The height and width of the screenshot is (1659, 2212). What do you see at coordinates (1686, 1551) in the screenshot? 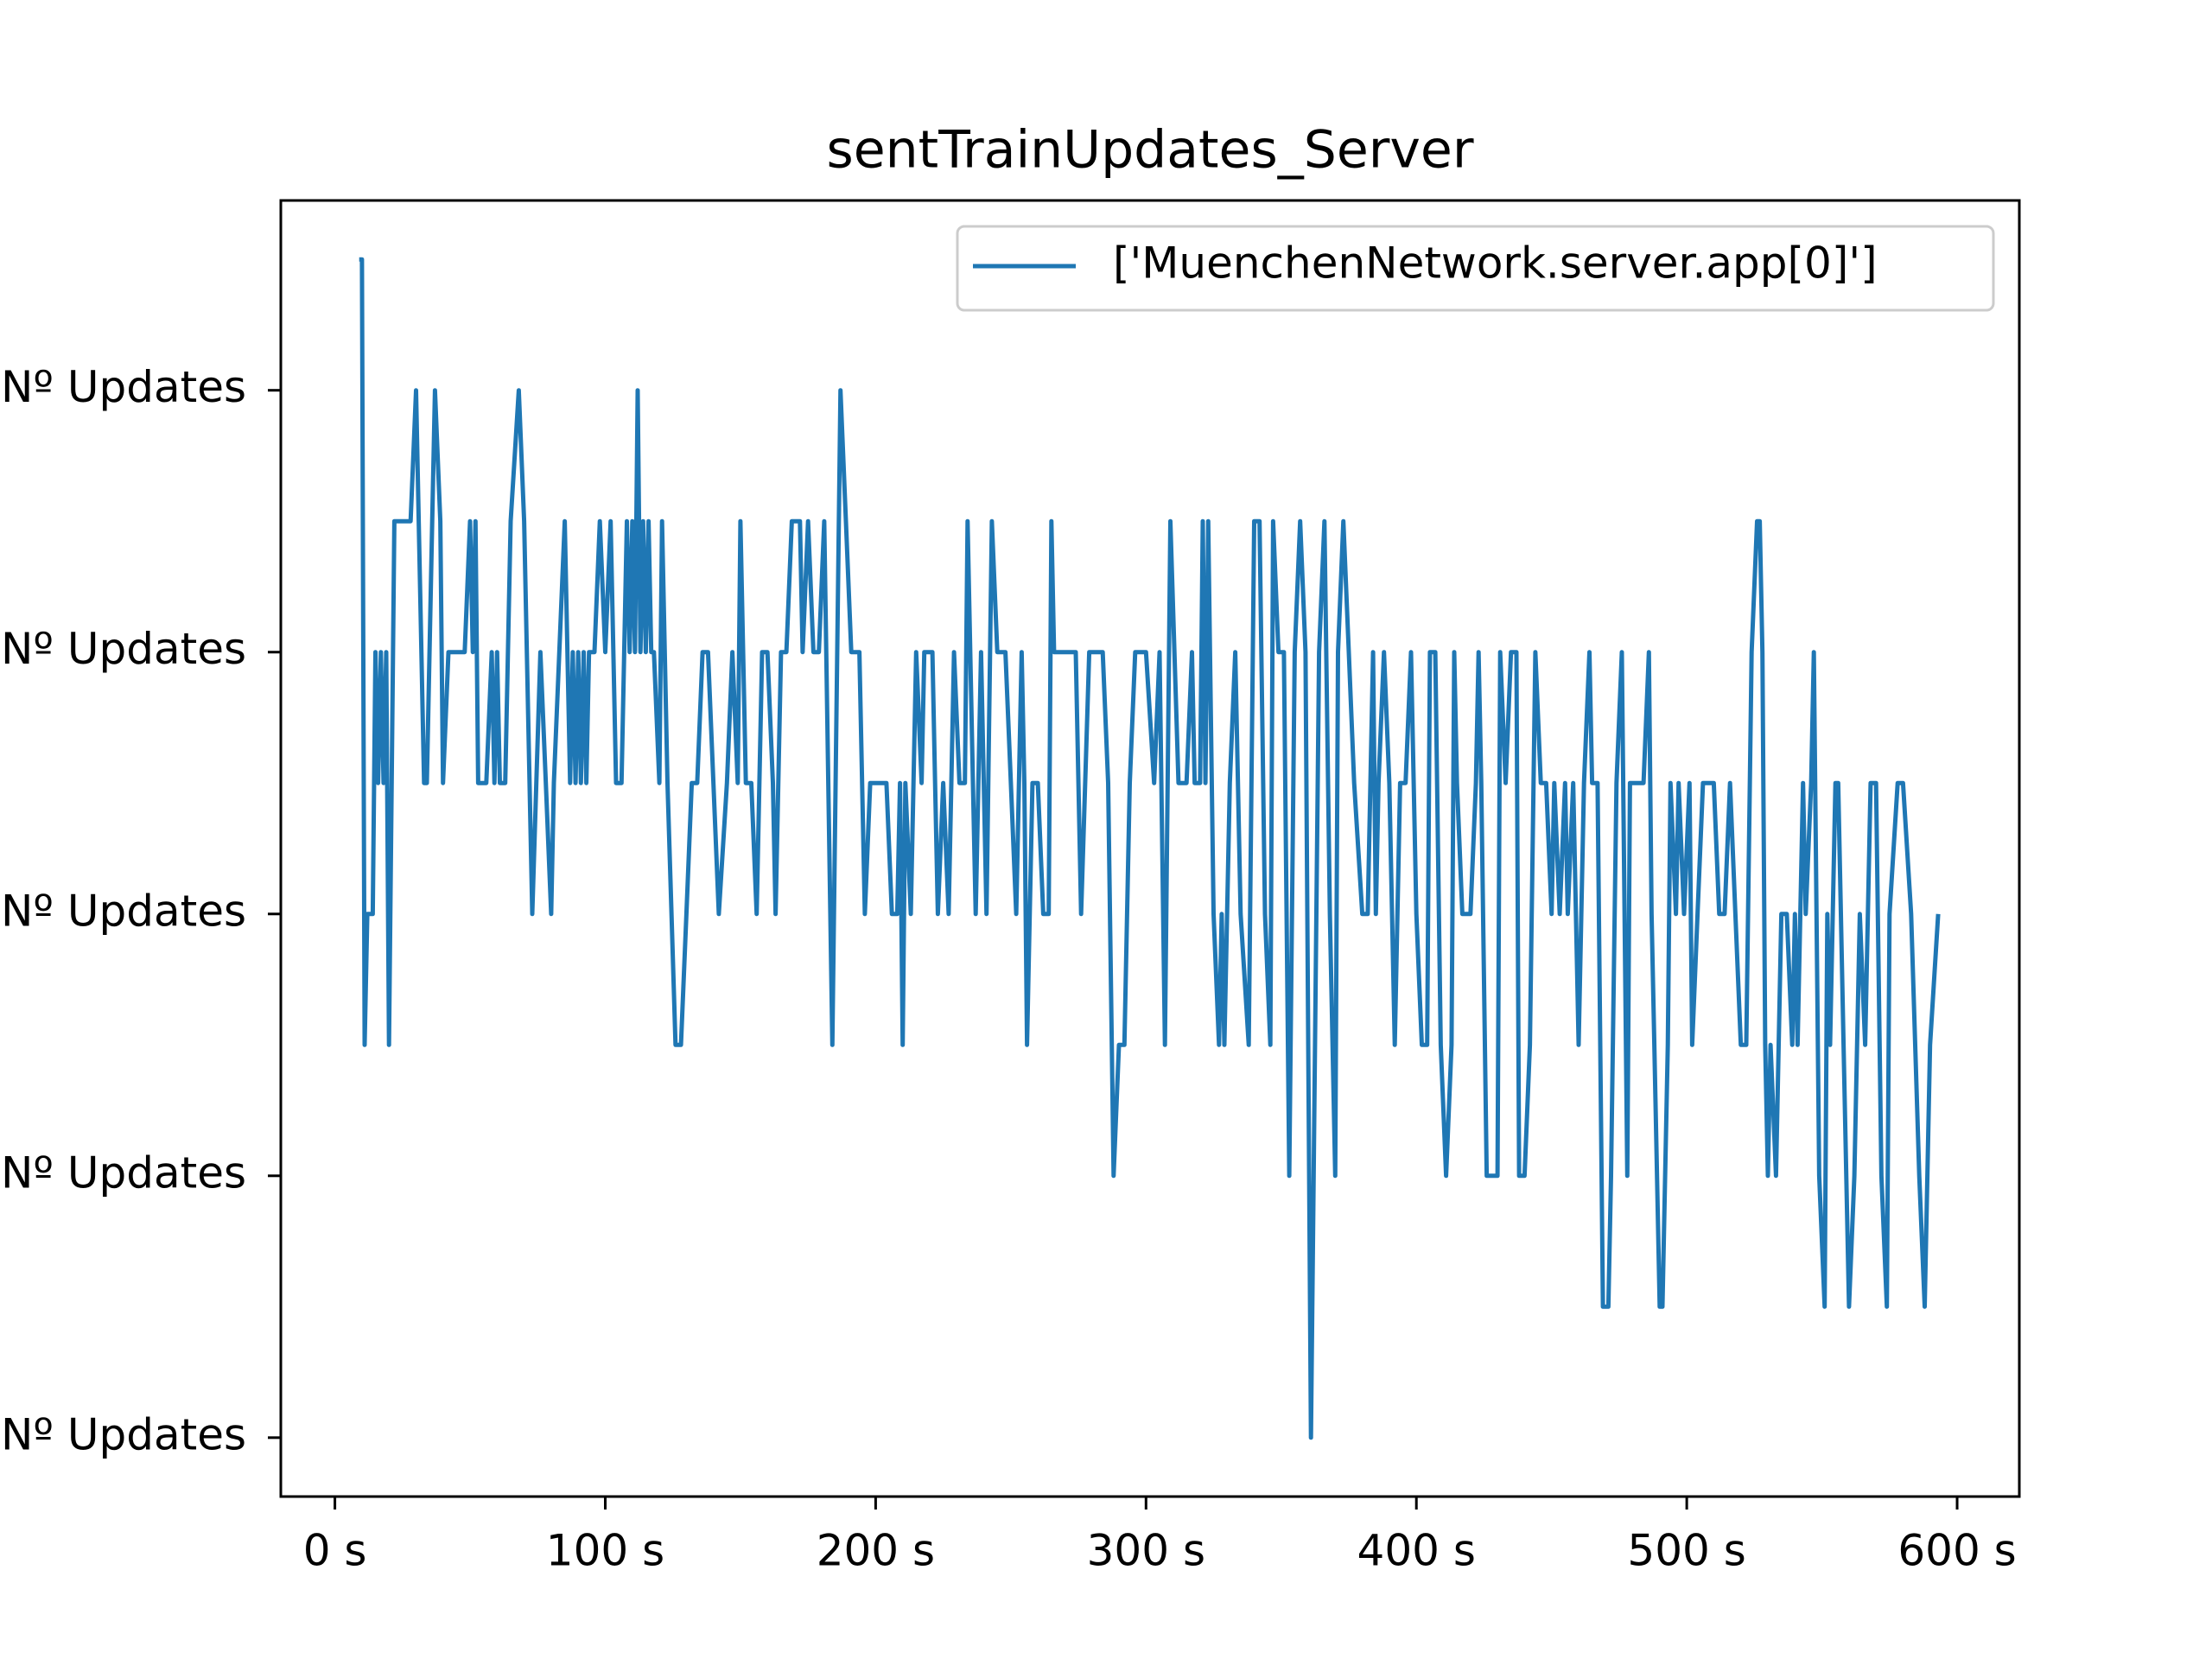
I see `x-tick-label: 500 s` at bounding box center [1686, 1551].